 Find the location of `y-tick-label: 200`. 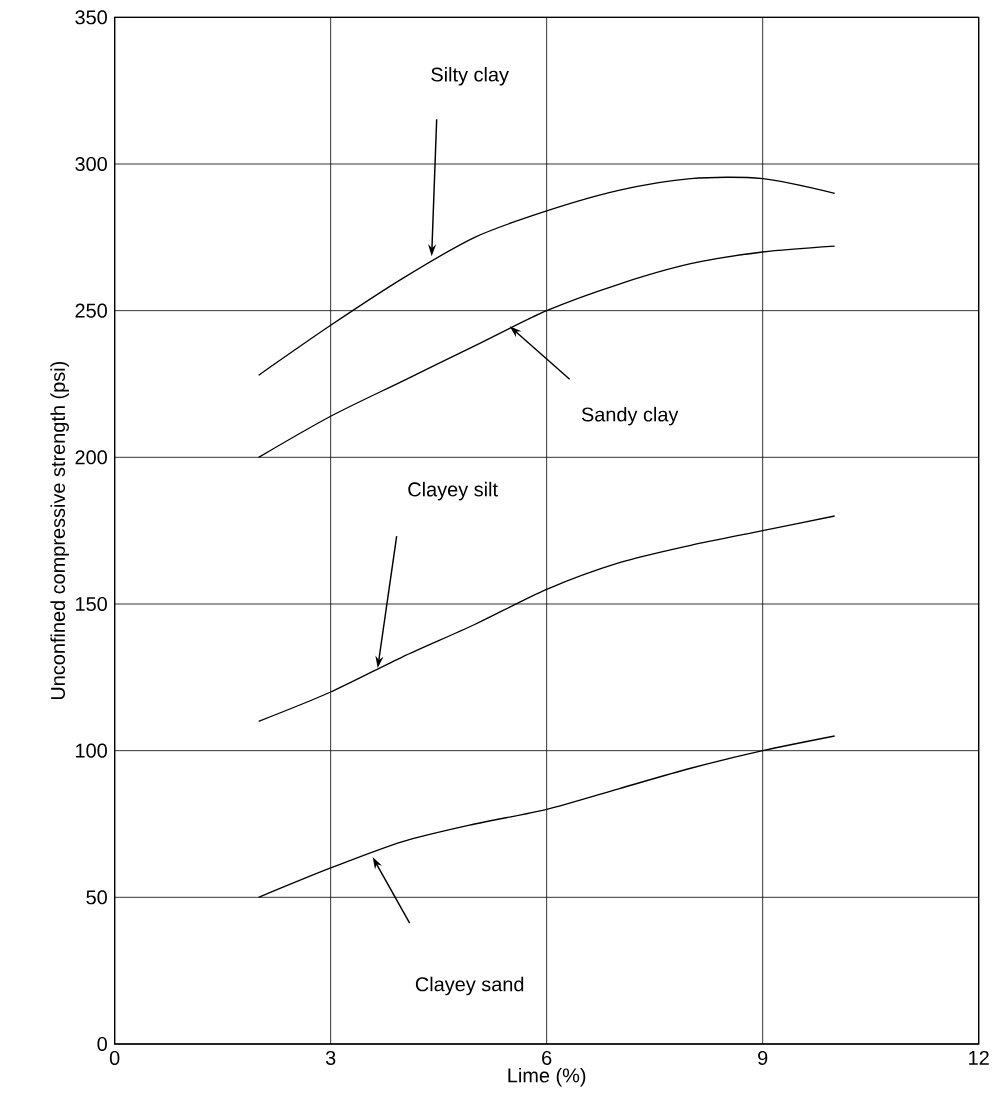

y-tick-label: 200 is located at coordinates (91, 457).